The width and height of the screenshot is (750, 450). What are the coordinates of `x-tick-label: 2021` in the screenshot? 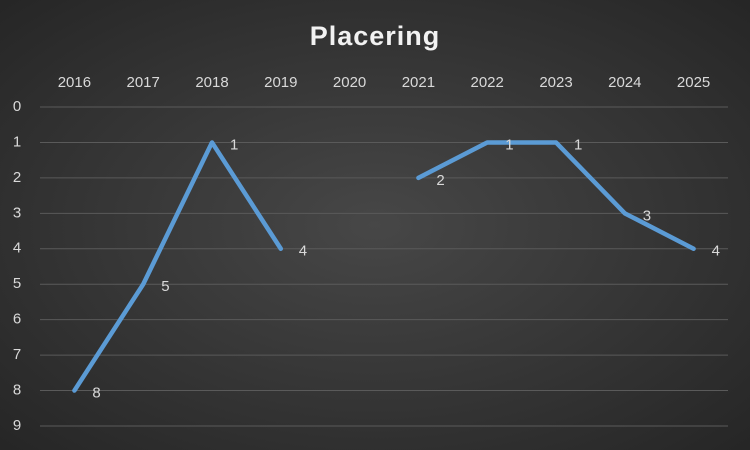 It's located at (418, 82).